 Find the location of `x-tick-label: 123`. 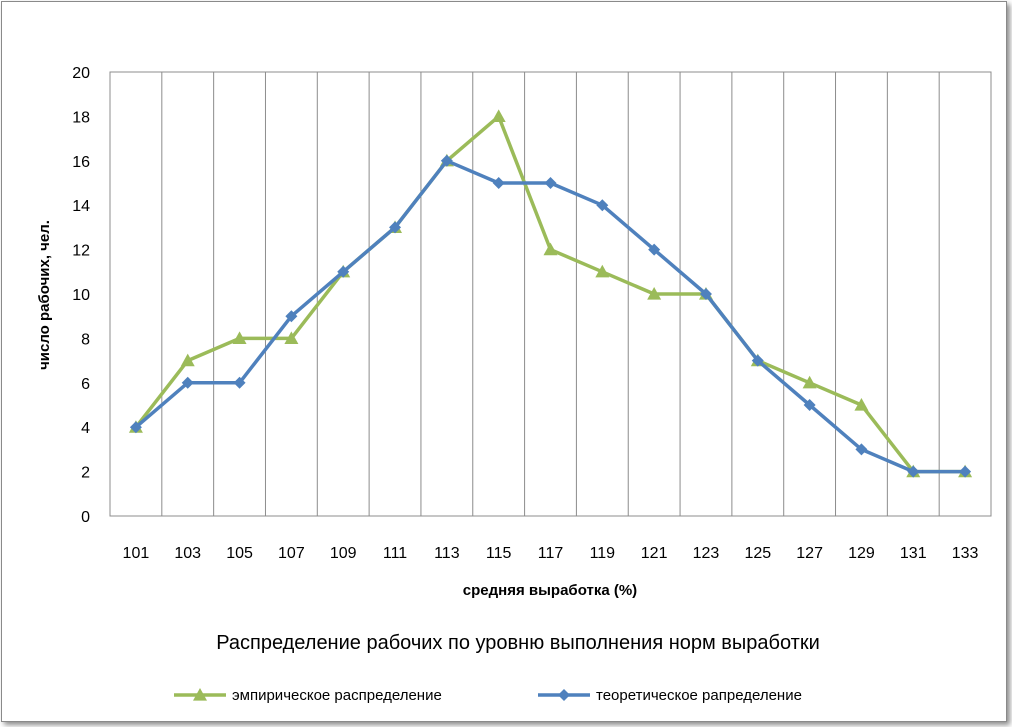

x-tick-label: 123 is located at coordinates (706, 553).